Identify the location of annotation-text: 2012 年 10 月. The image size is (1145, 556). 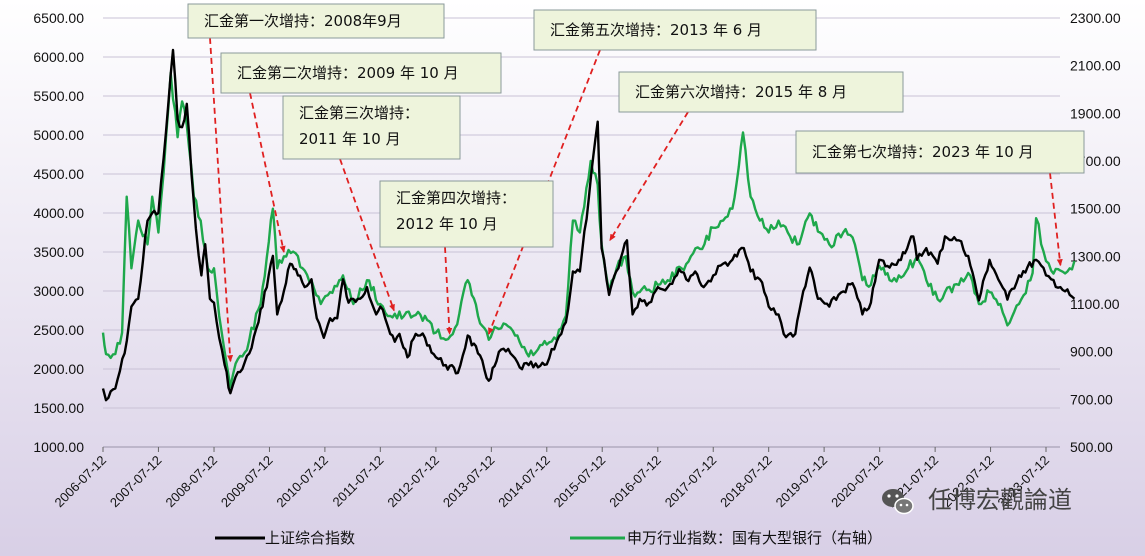
(447, 224).